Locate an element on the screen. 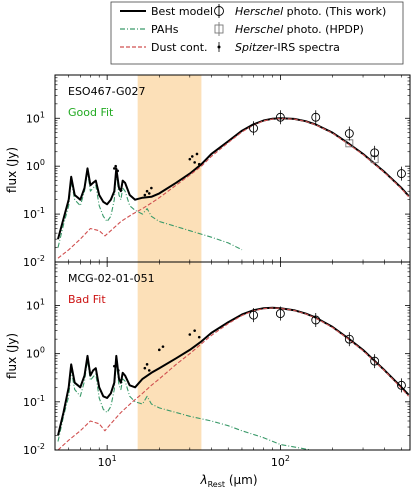 Image resolution: width=415 pixels, height=495 pixels. legend-label-best-model: Best model is located at coordinates (182, 11).